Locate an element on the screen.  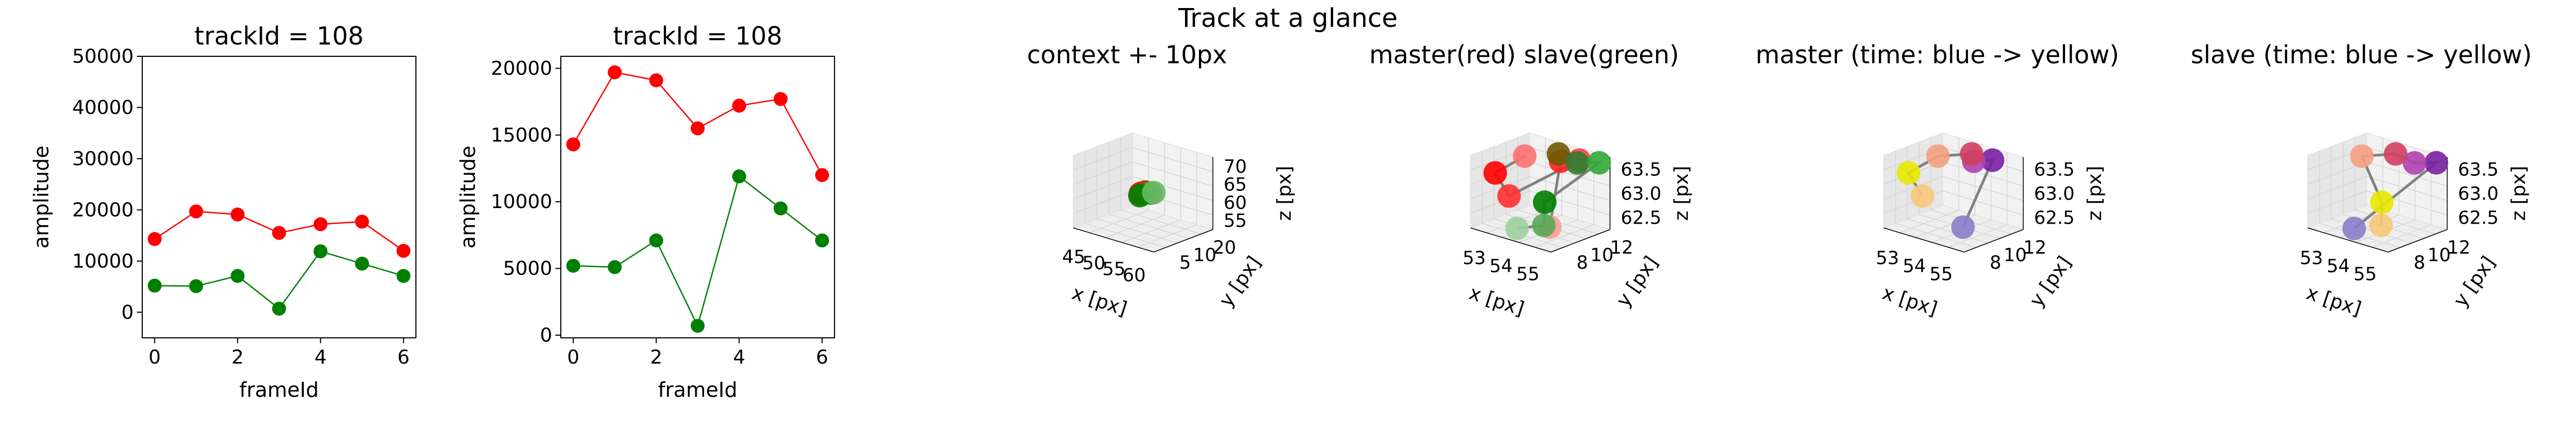
pane is located at coordinates (1103, 180).